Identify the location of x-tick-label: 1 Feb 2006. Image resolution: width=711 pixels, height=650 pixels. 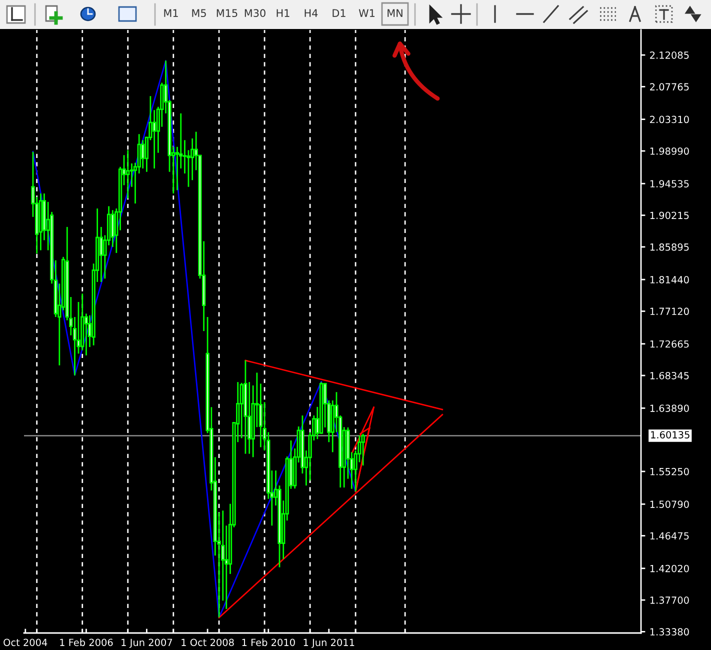
(86, 642).